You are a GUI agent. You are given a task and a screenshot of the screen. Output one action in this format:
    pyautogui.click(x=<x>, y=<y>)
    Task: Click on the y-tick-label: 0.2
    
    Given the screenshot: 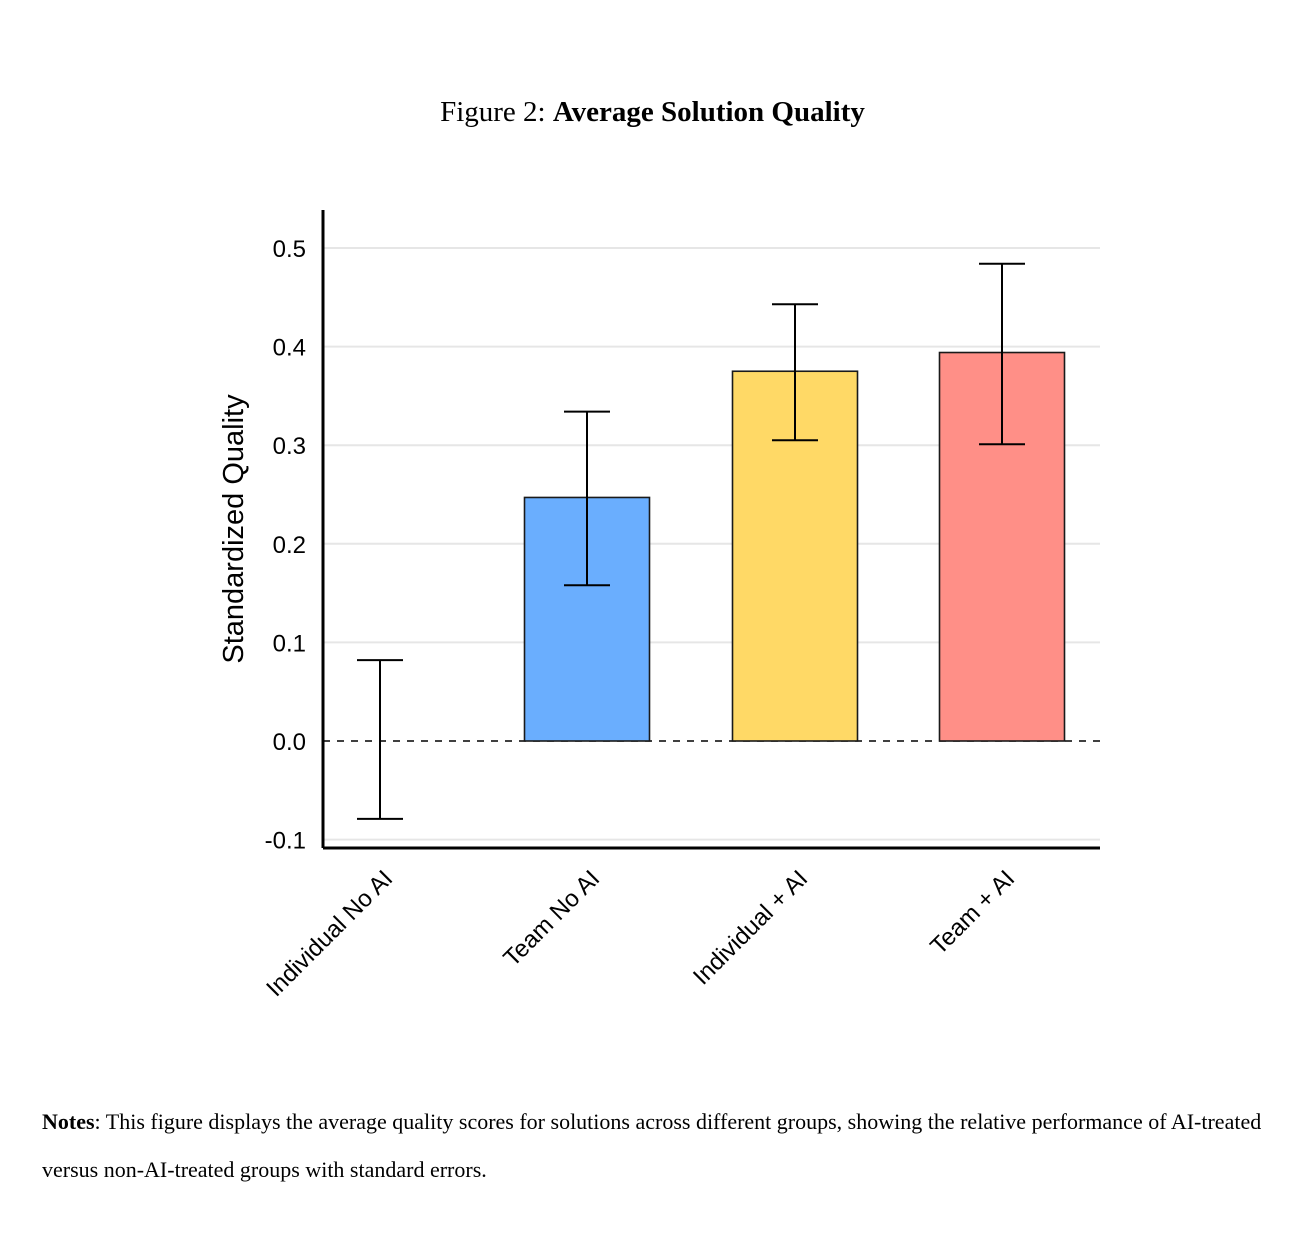 What is the action you would take?
    pyautogui.click(x=289, y=545)
    